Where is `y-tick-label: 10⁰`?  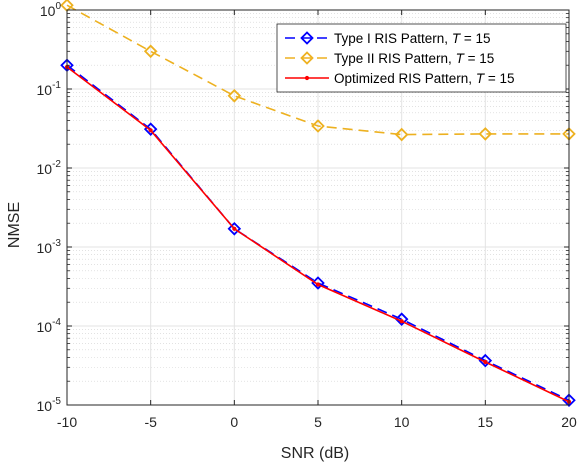 y-tick-label: 10⁰ is located at coordinates (51, 10).